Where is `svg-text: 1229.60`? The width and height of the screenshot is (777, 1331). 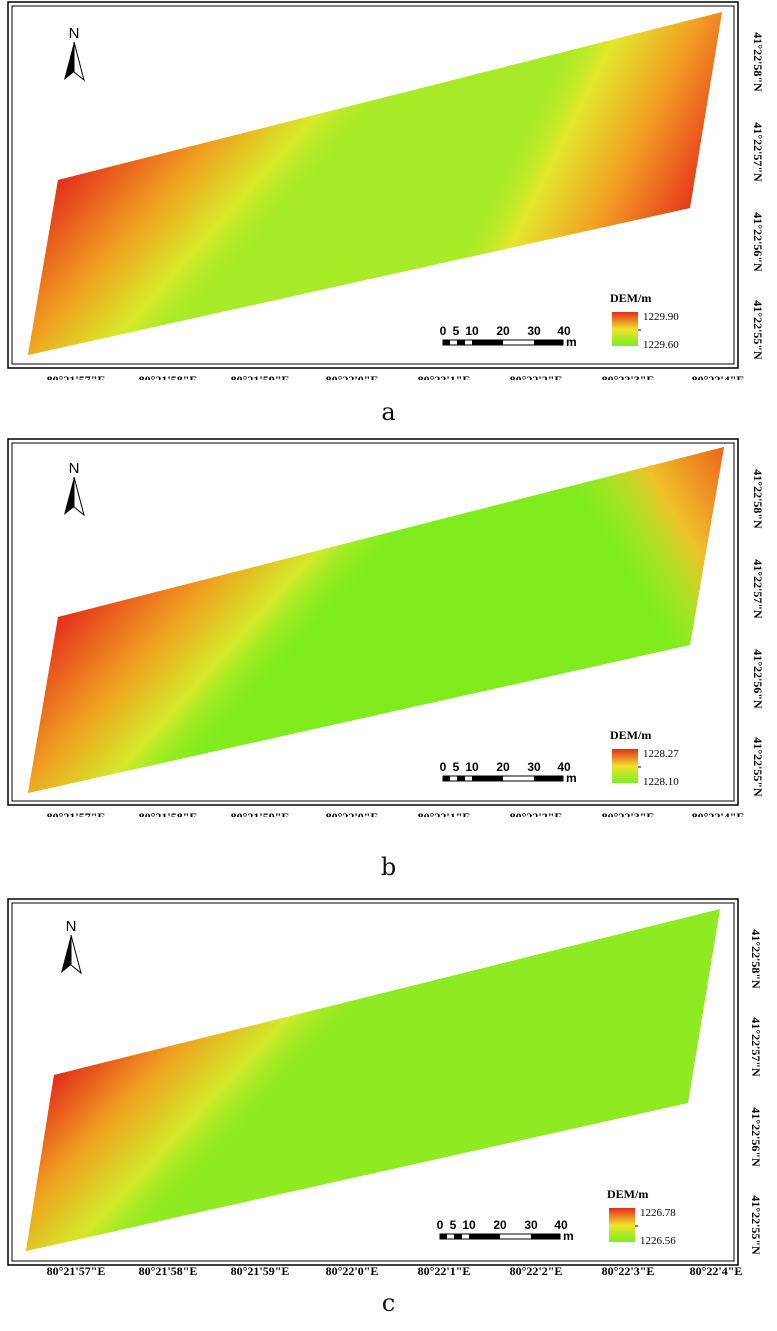
svg-text: 1229.60 is located at coordinates (661, 345).